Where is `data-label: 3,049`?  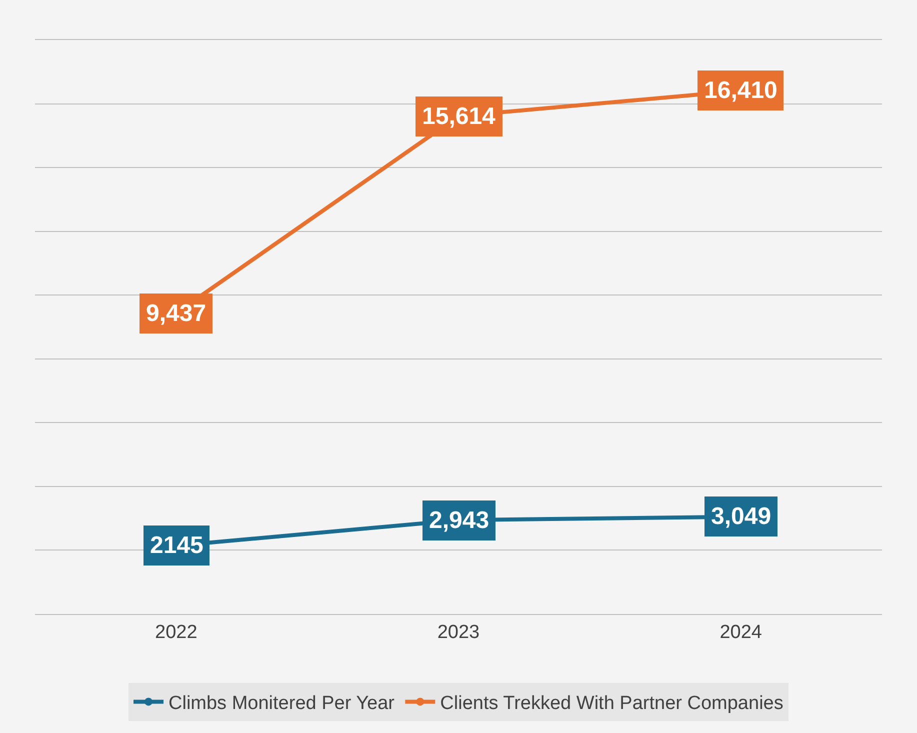 data-label: 3,049 is located at coordinates (741, 516).